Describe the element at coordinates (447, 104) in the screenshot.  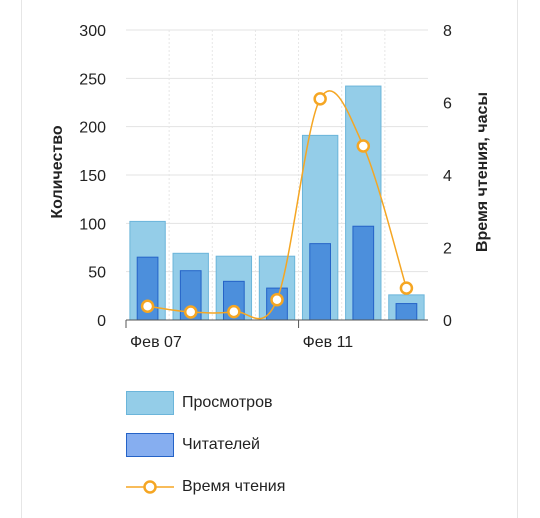
I see `y2-tick-label: 6` at that location.